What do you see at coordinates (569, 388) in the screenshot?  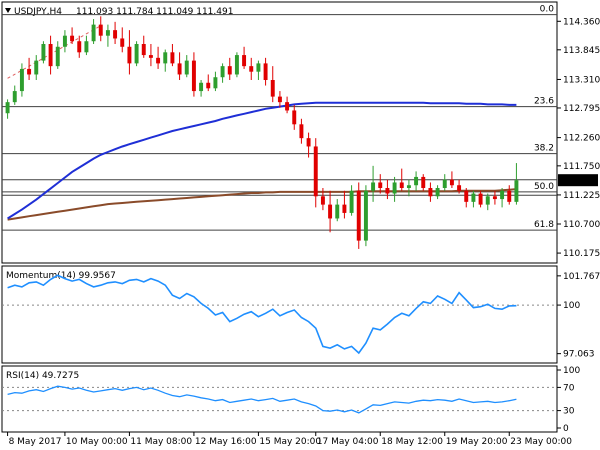 I see `rsi-tick-label: 70` at bounding box center [569, 388].